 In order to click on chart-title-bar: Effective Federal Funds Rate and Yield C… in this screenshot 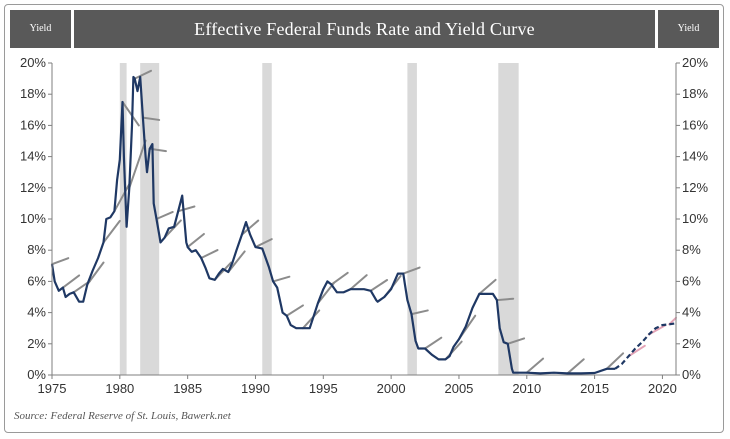, I will do `click(364, 29)`.